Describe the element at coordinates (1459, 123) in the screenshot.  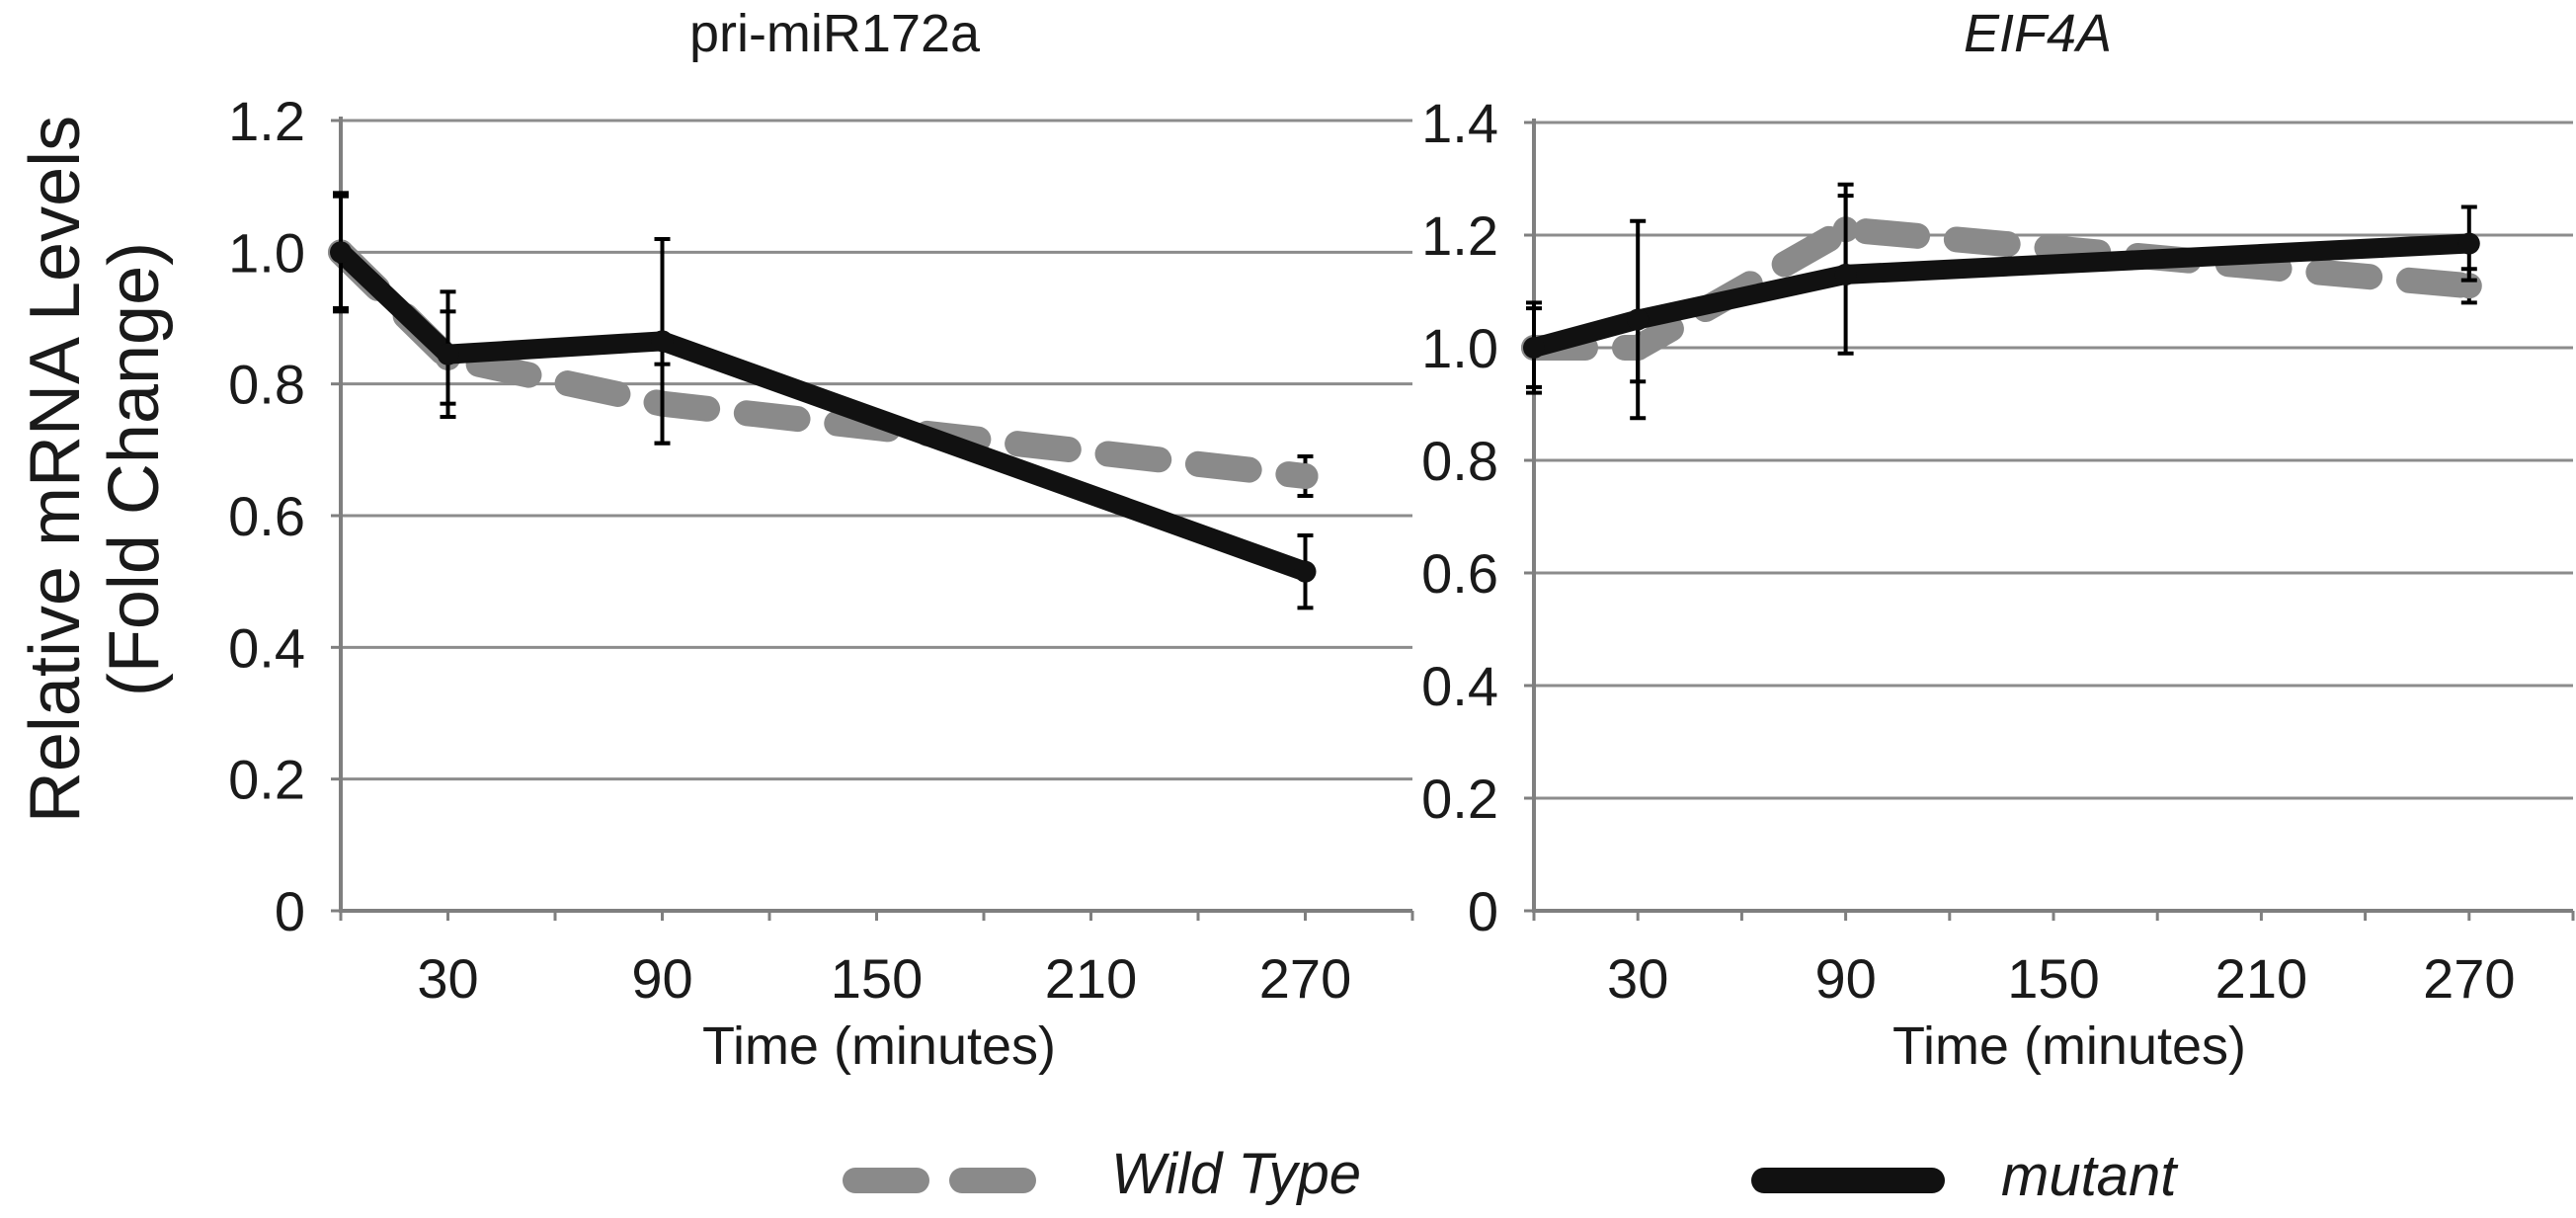
I see `y-tick-label: 1.4` at that location.